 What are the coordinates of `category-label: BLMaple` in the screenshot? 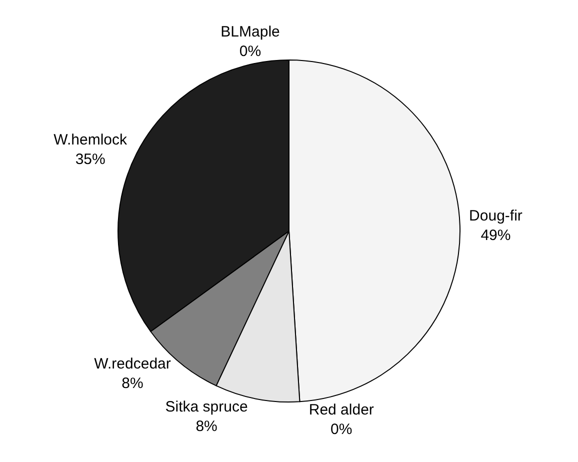 It's located at (250, 32).